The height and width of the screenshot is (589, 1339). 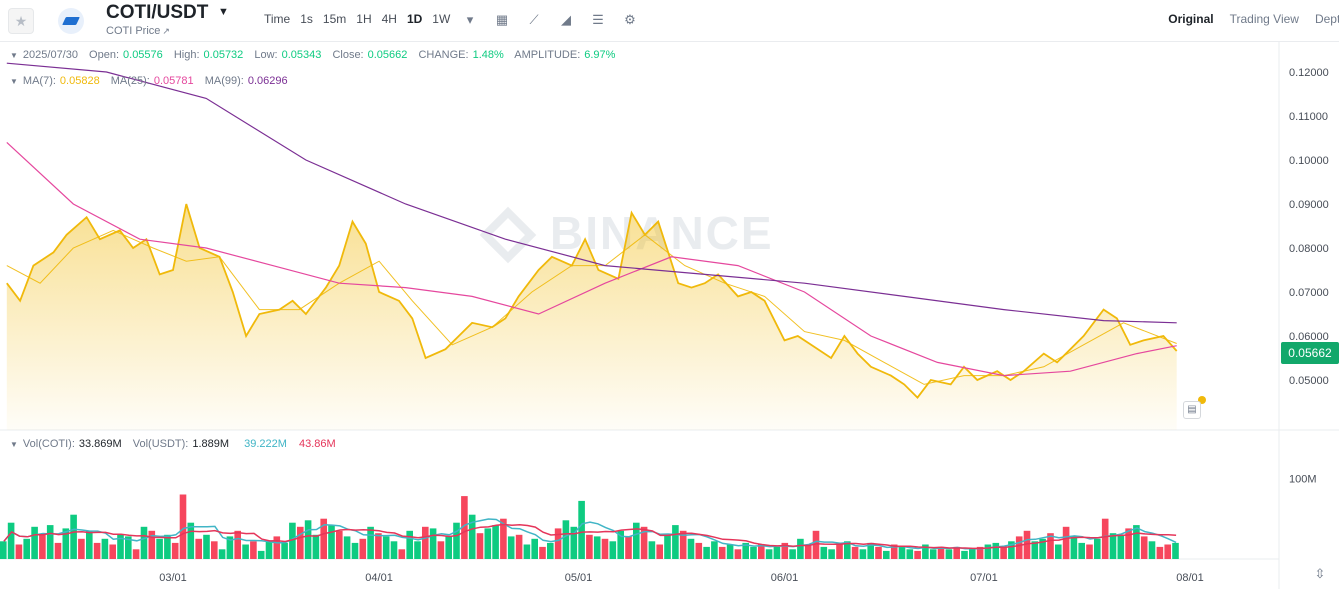 What do you see at coordinates (547, 55) in the screenshot?
I see `amplitude-label: AMPLITUDE:` at bounding box center [547, 55].